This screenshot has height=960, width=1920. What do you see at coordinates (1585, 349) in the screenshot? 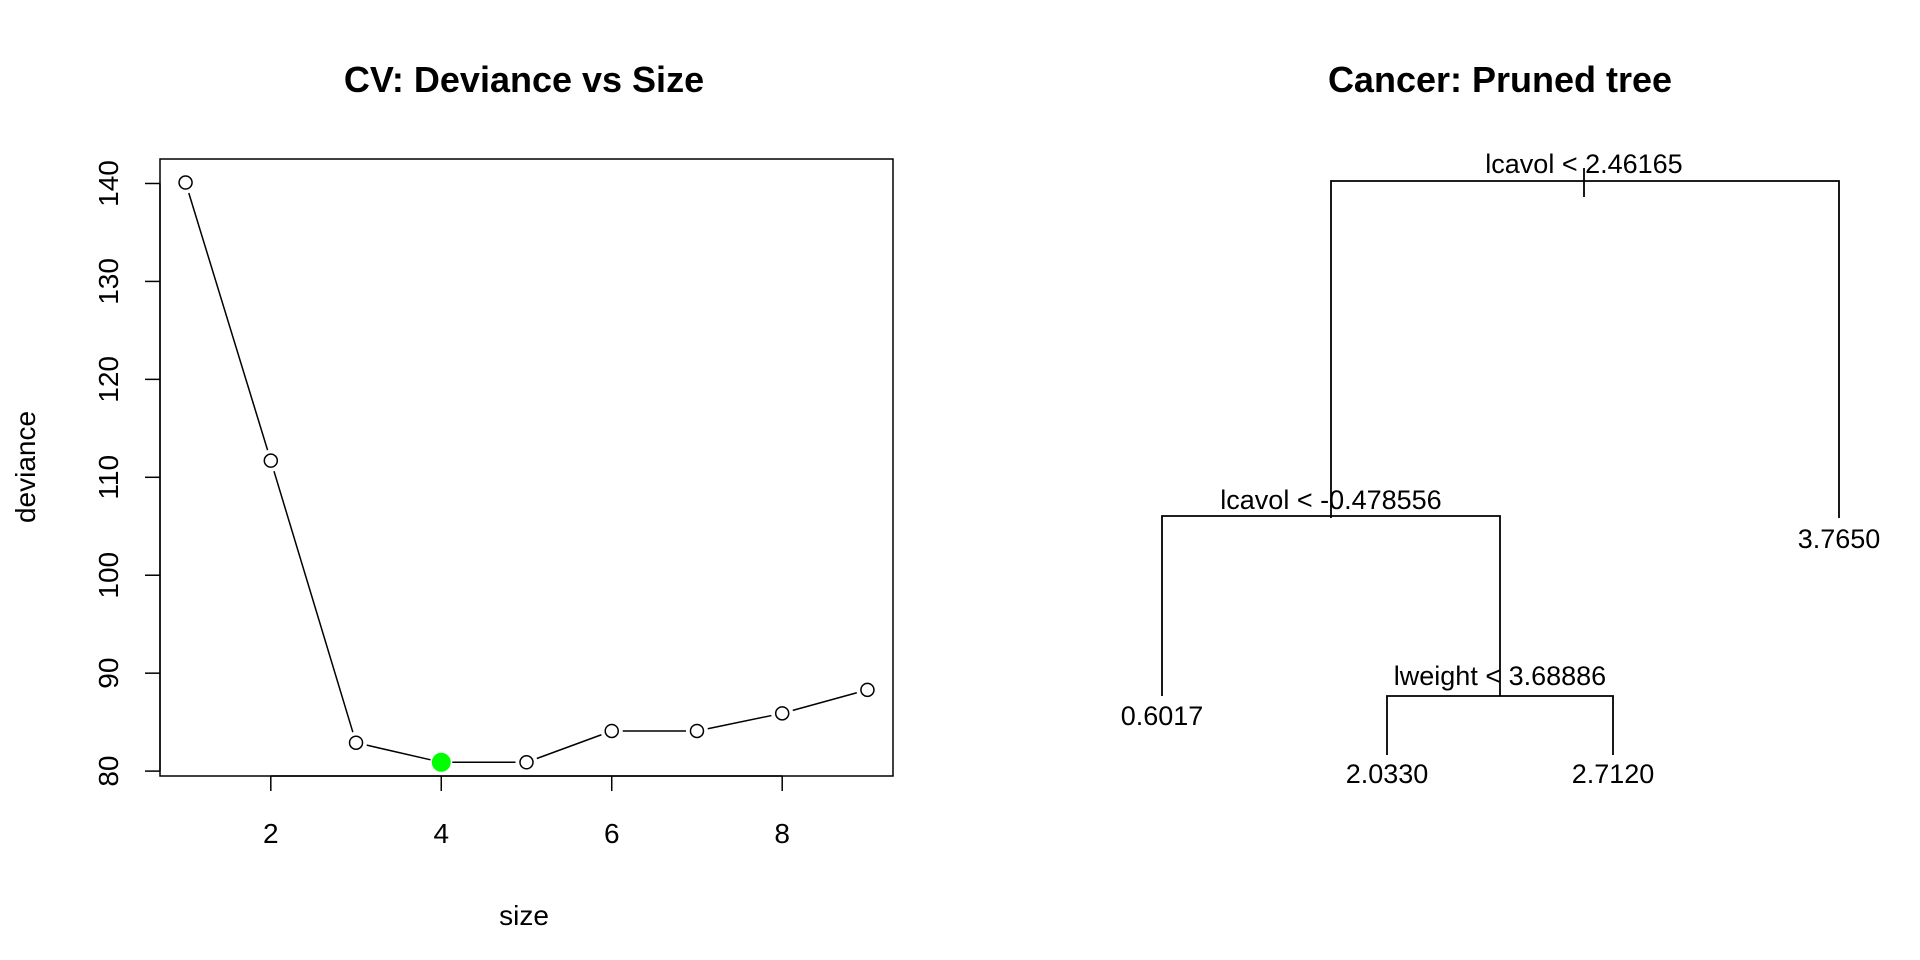
I see `root-branch` at bounding box center [1585, 349].